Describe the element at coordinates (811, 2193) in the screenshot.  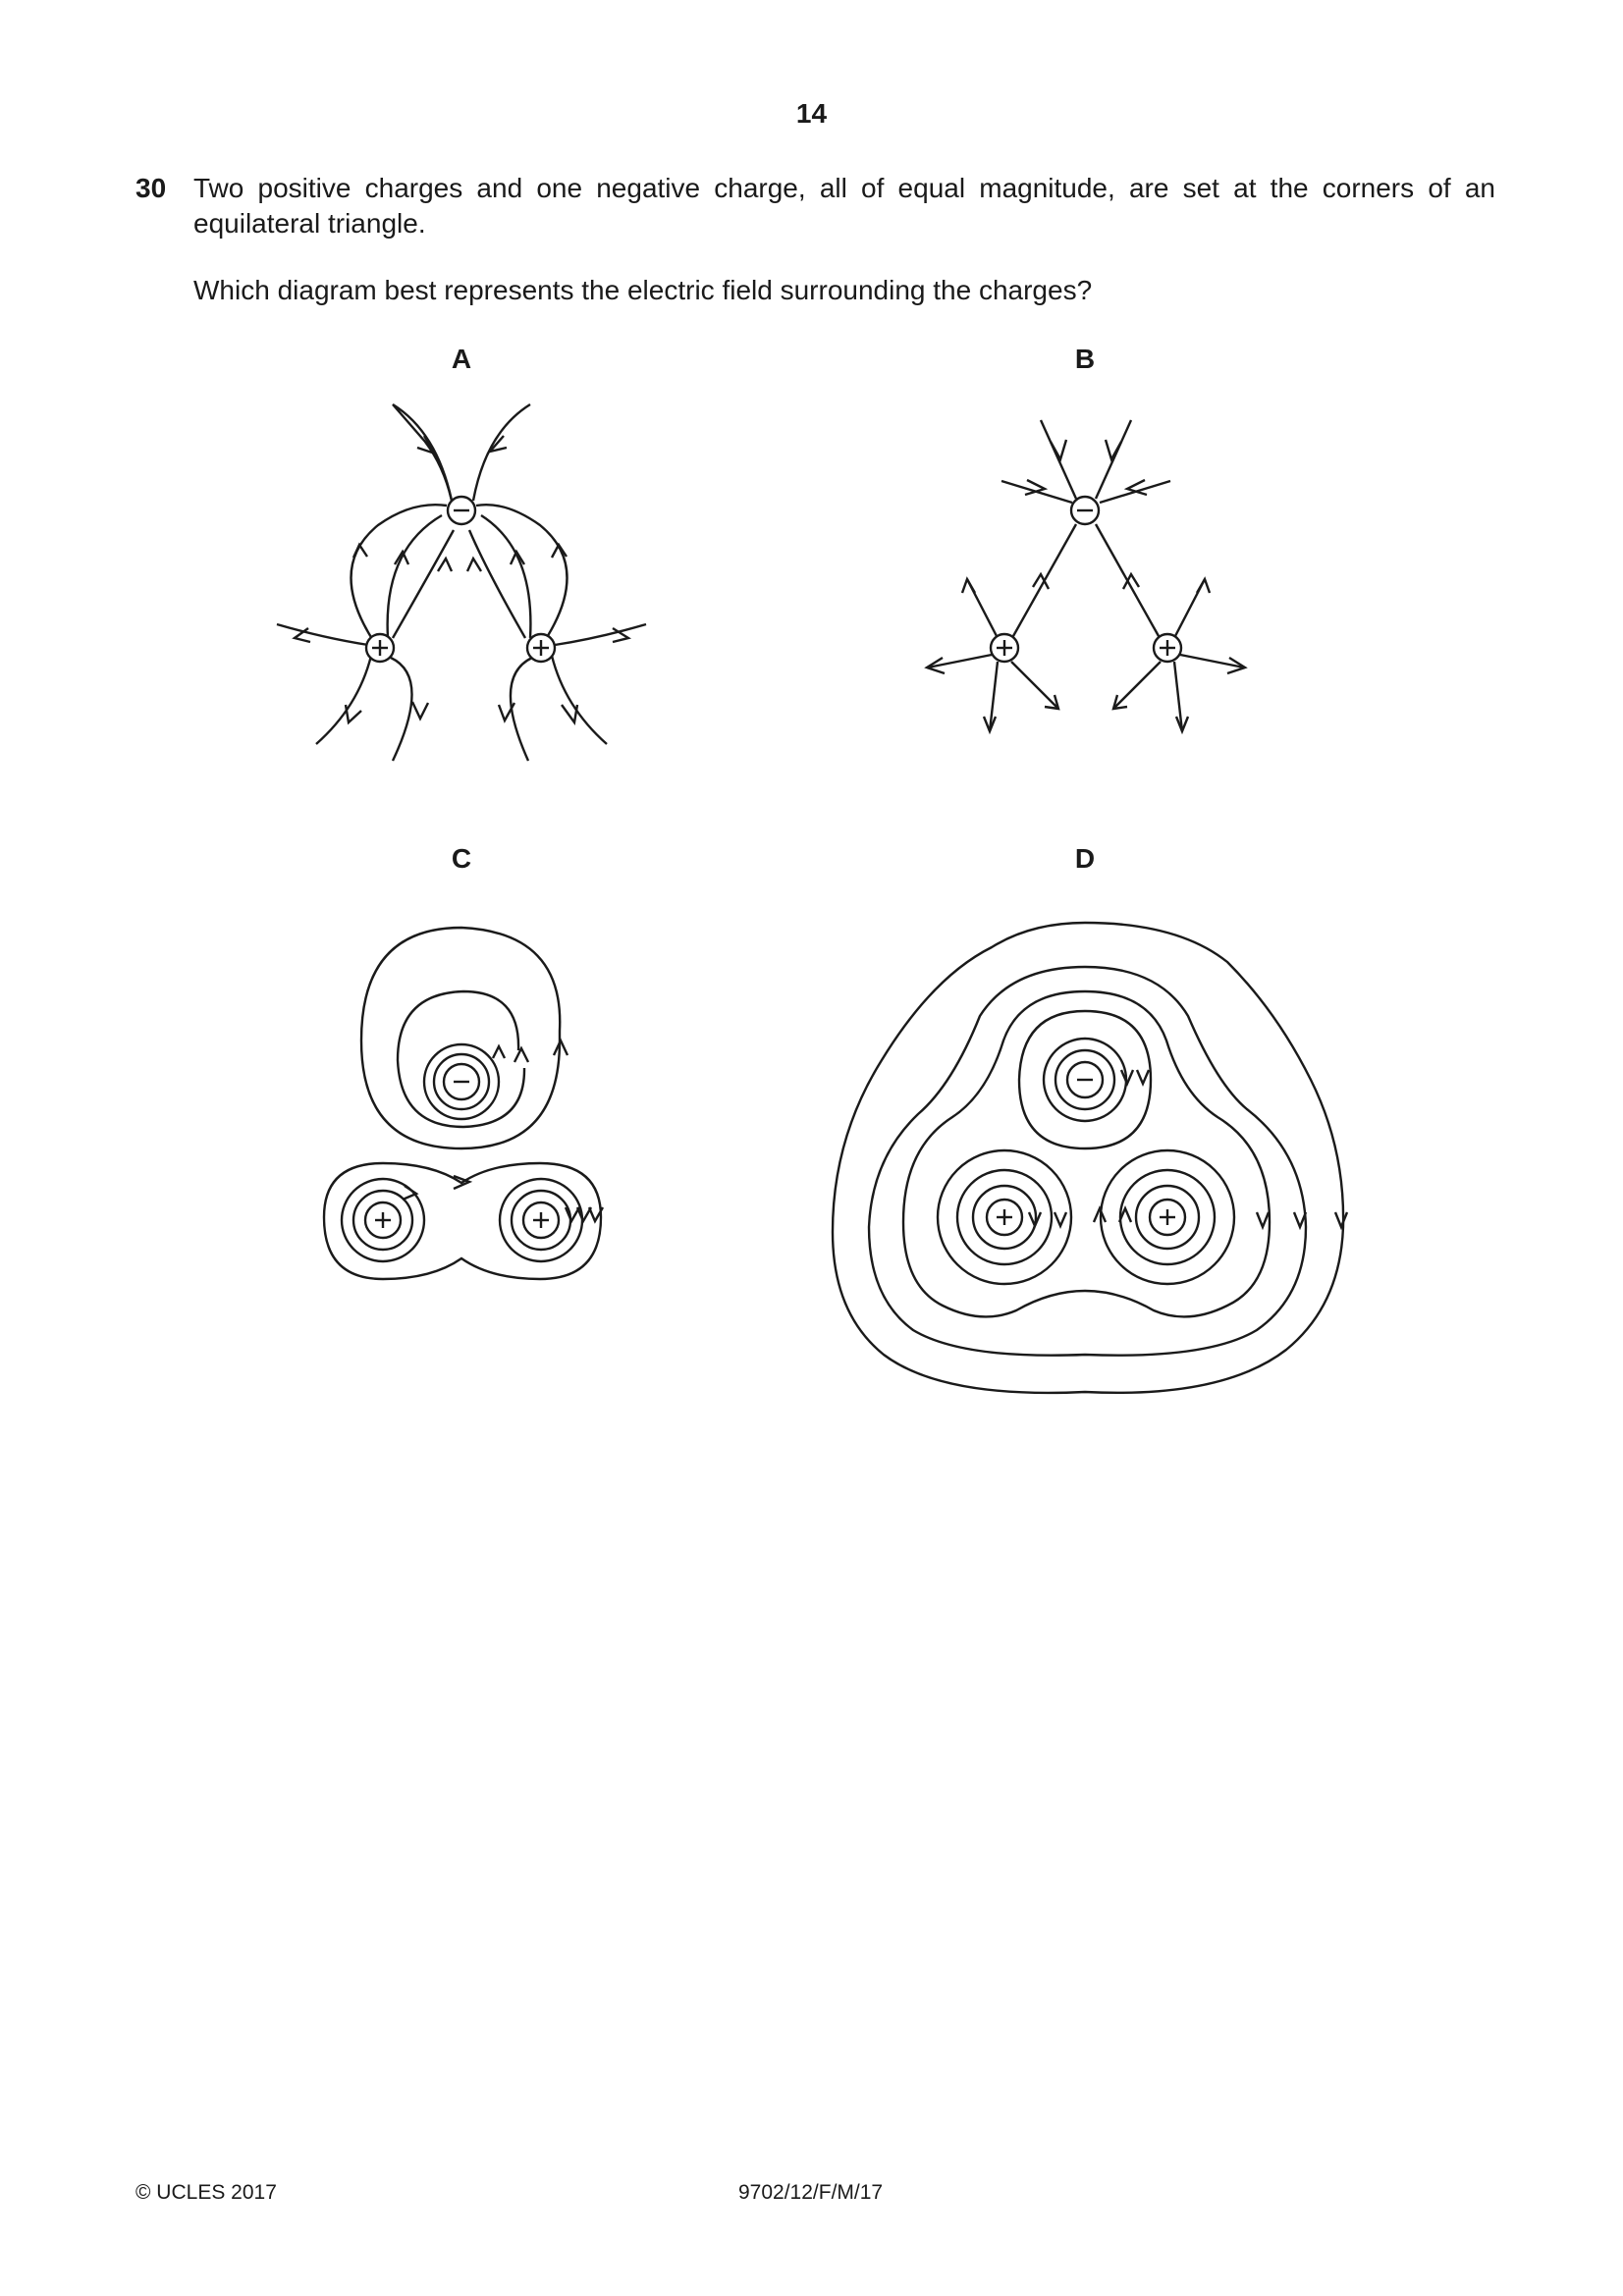
I see `footer-paper-code: 9702/12/F/M/17` at that location.